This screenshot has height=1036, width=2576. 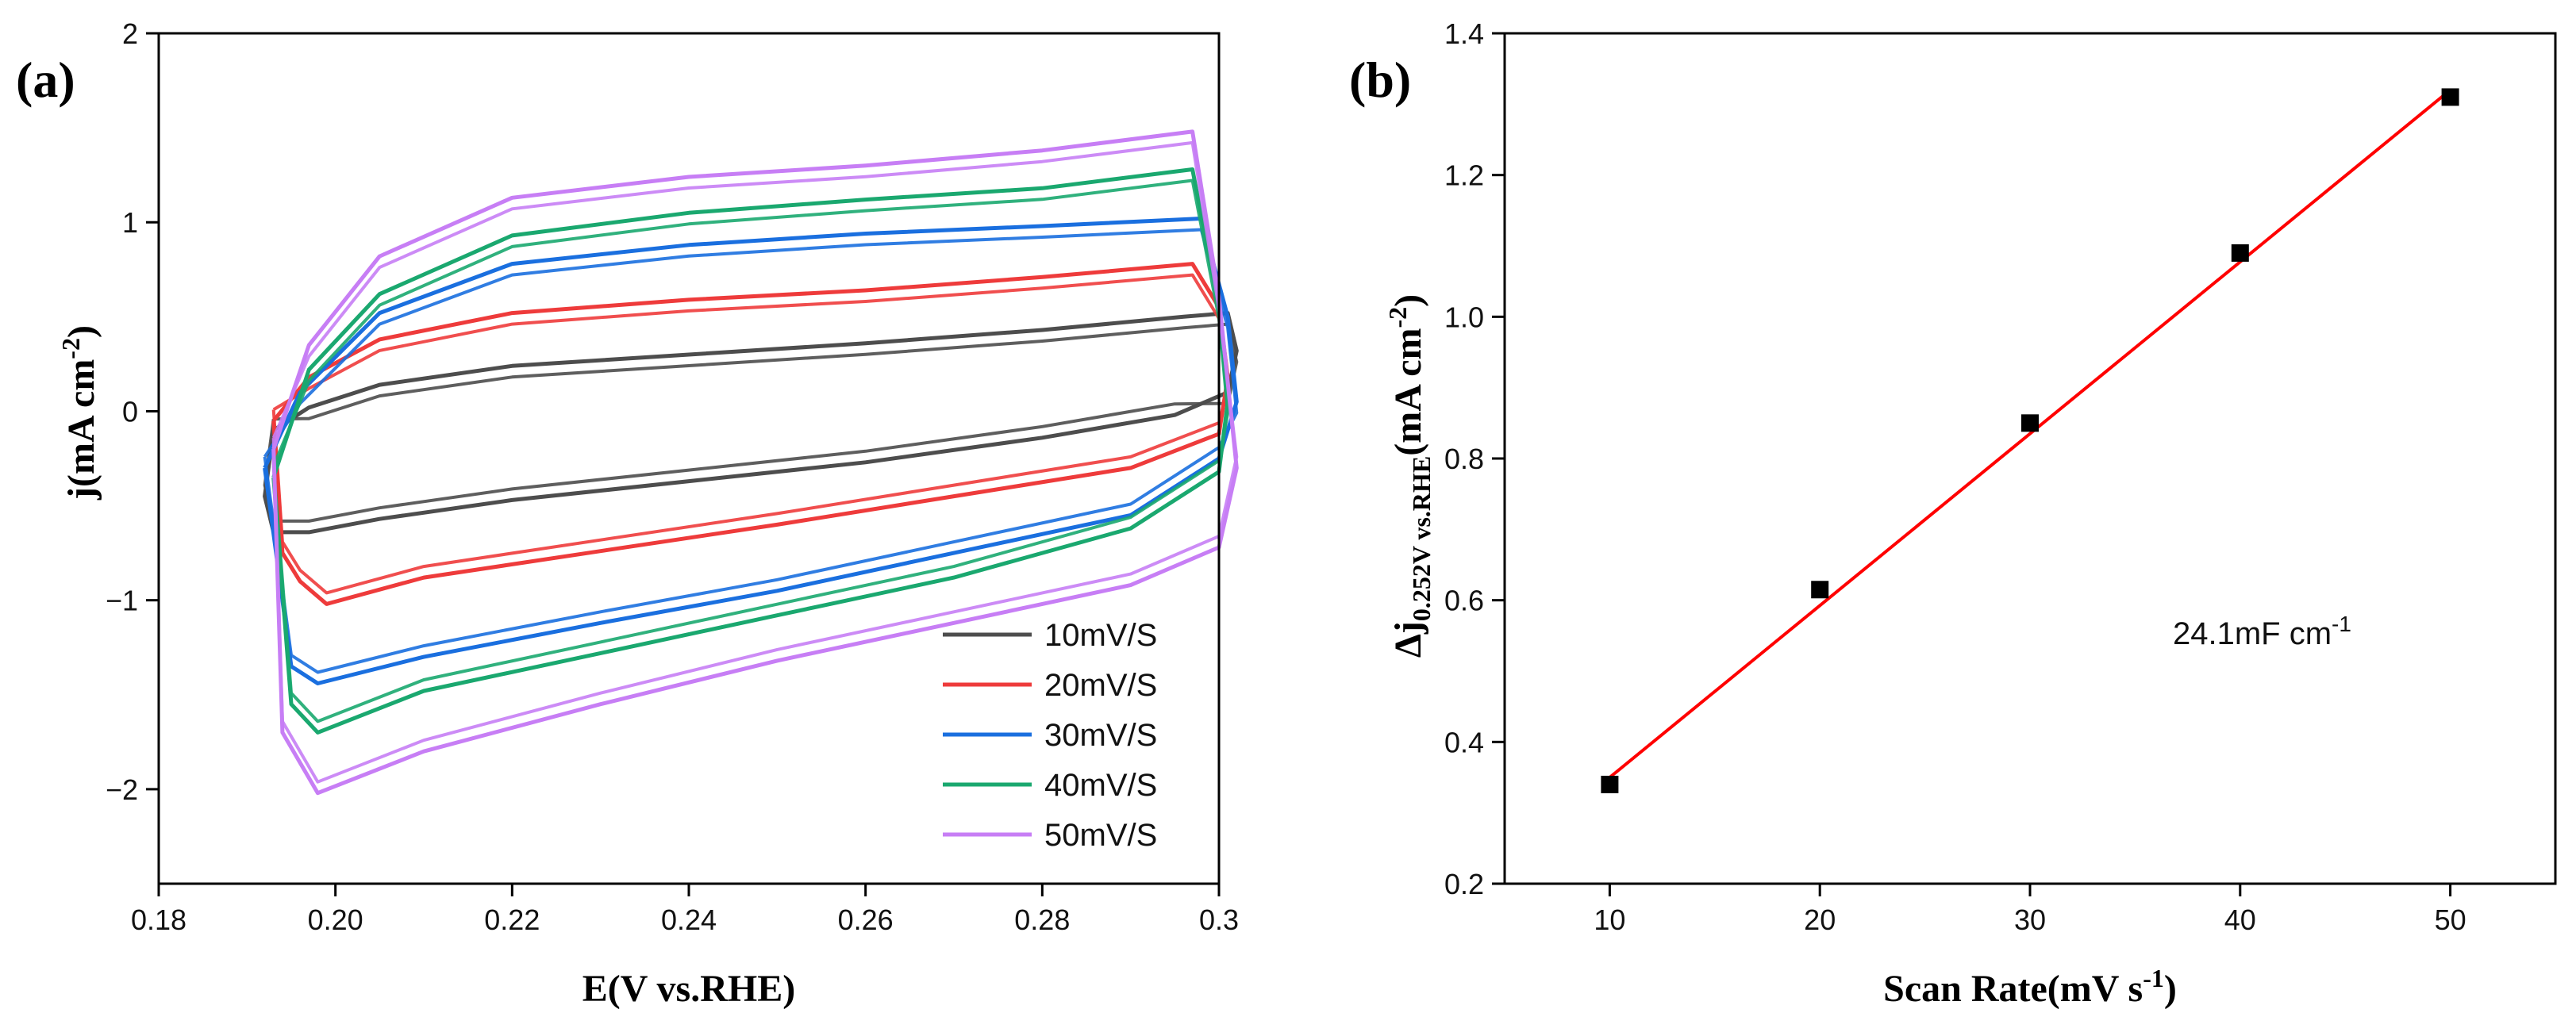 What do you see at coordinates (158, 920) in the screenshot?
I see `panel-a-xtick-label: 0.18` at bounding box center [158, 920].